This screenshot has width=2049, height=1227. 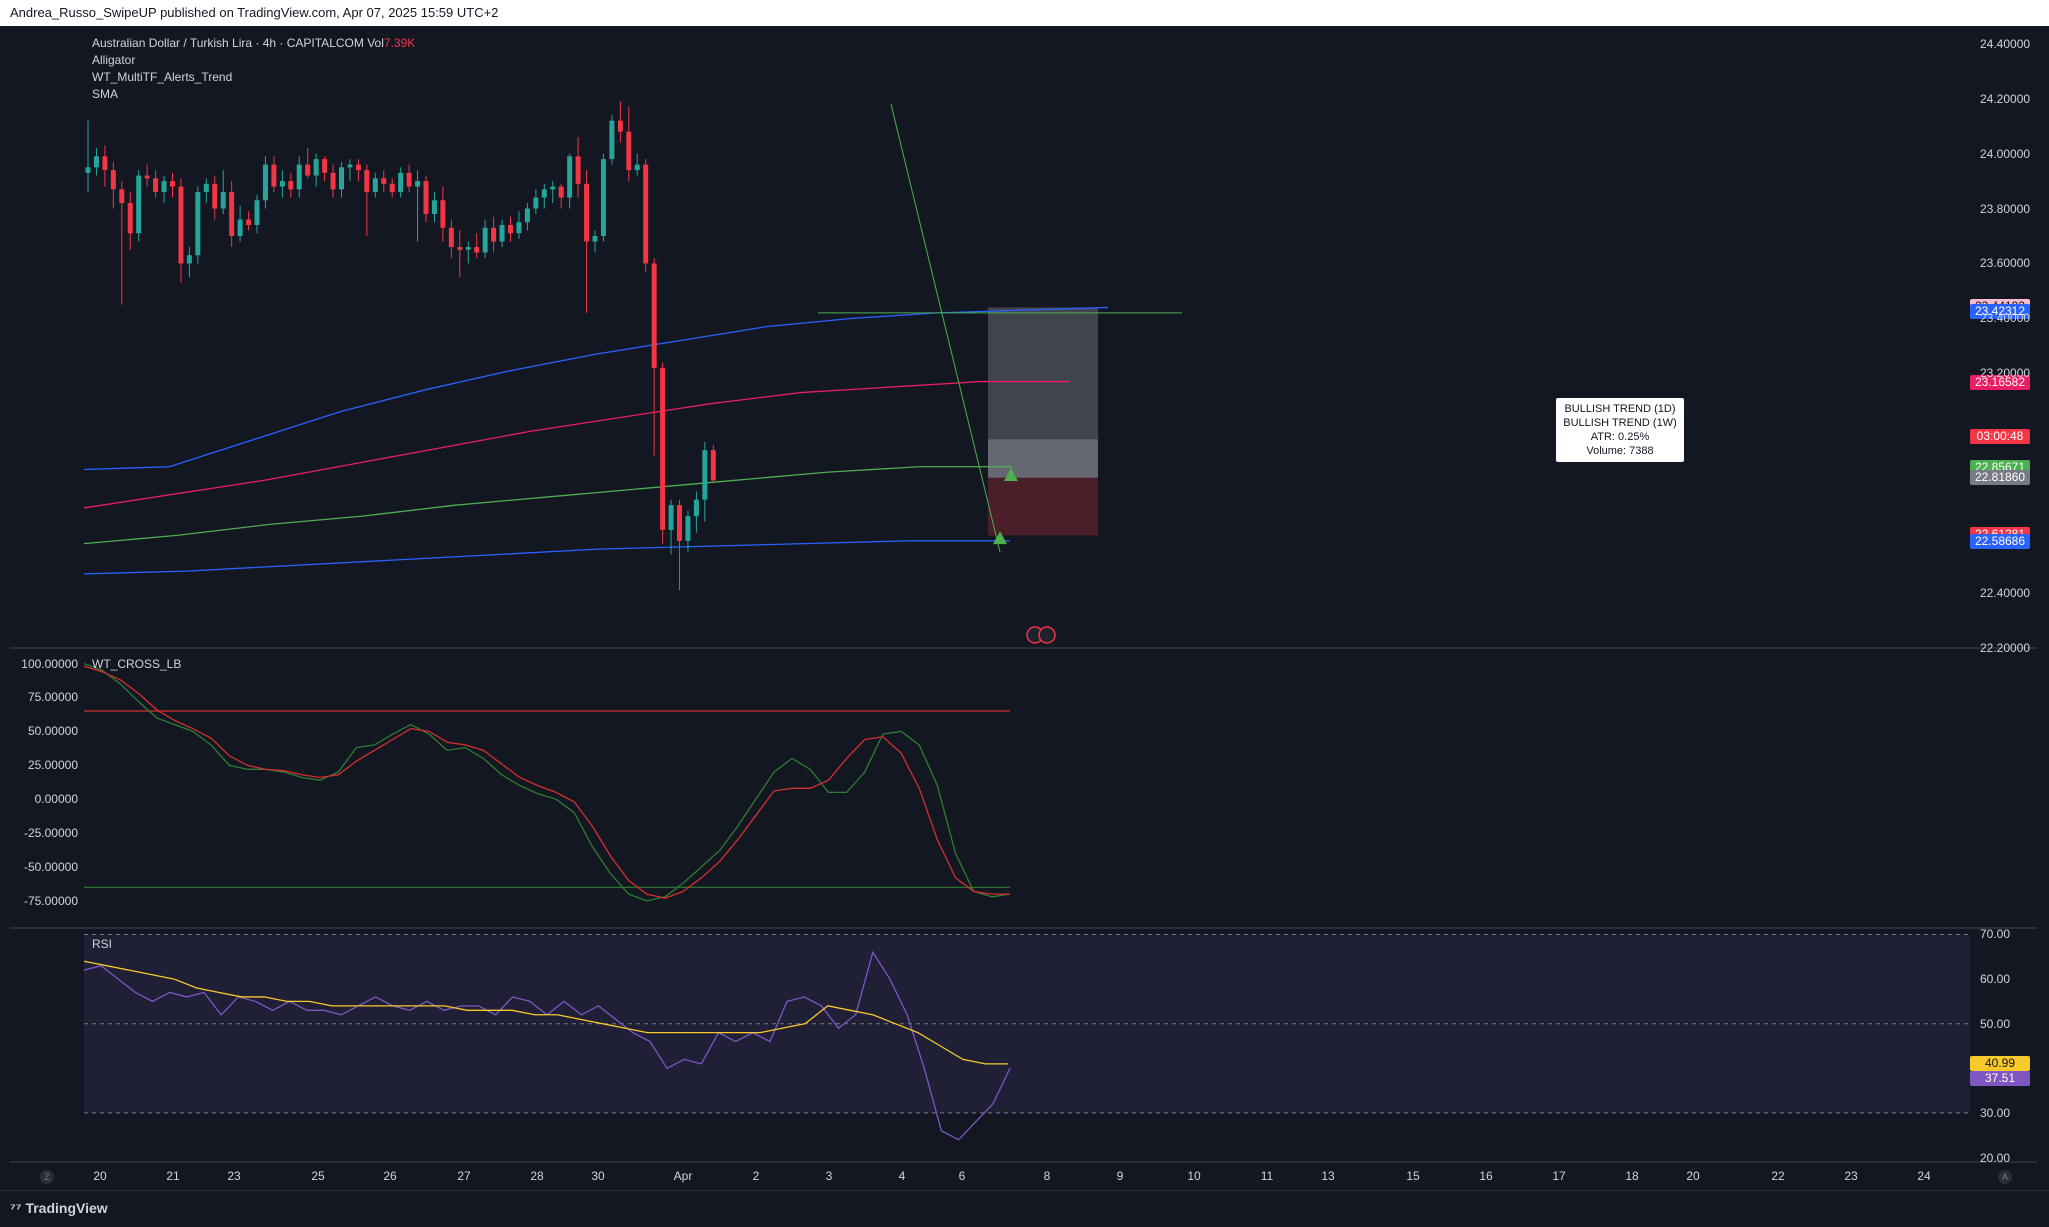 What do you see at coordinates (1620, 437) in the screenshot?
I see `info-line-atr: ATR: 0.25%` at bounding box center [1620, 437].